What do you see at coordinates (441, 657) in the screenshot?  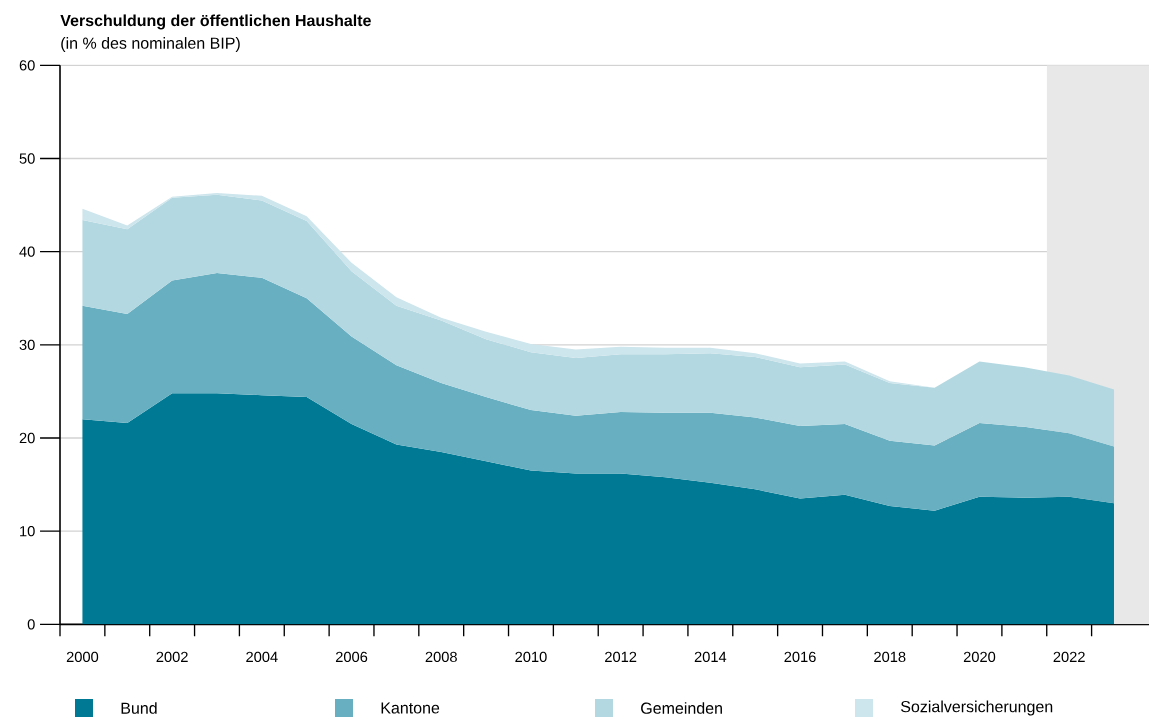 I see `x-tick-label: 2008` at bounding box center [441, 657].